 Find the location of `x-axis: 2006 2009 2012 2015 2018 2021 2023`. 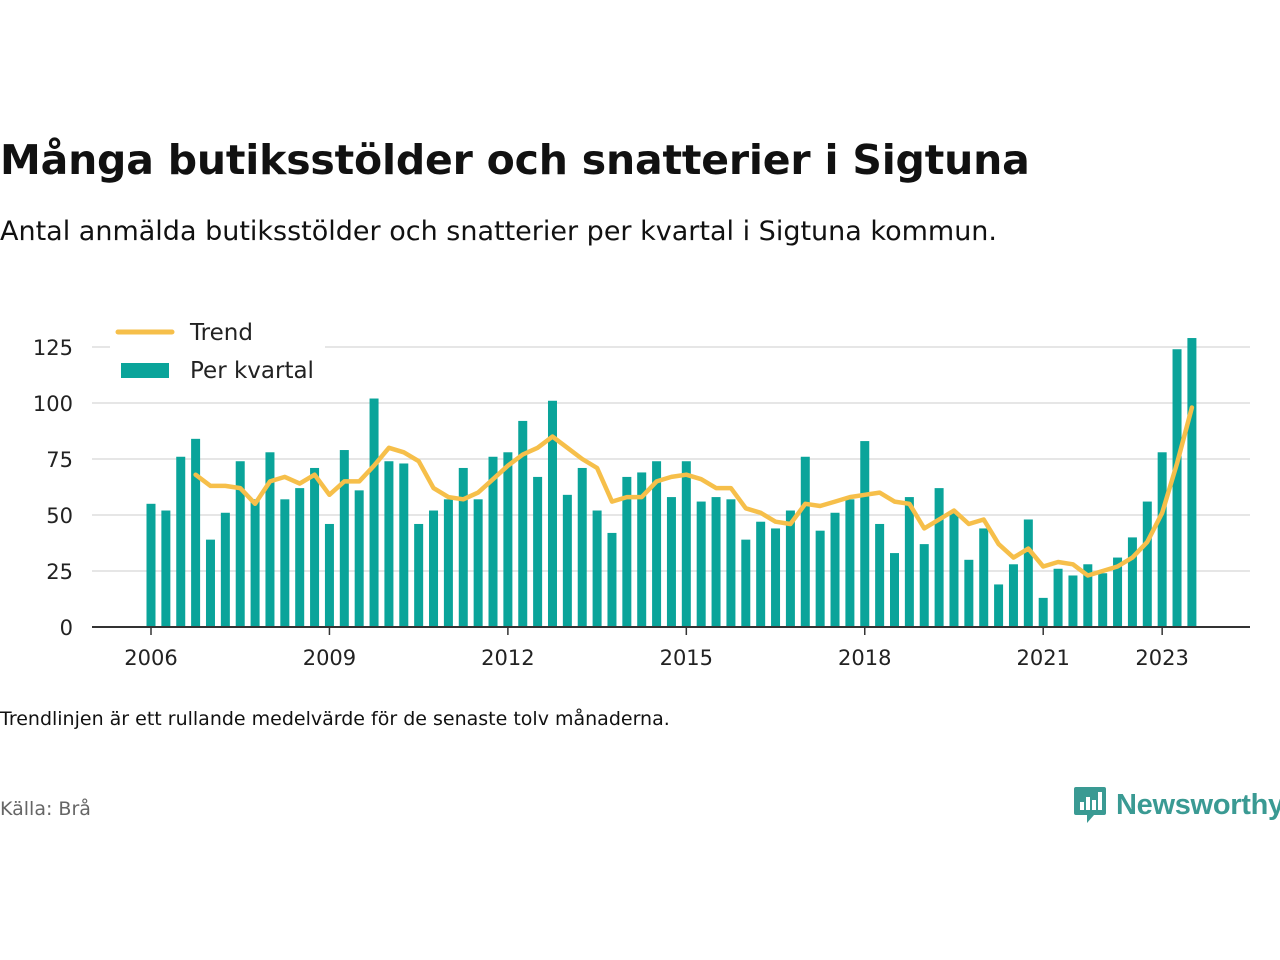

x-axis: 2006 2009 2012 2015 2018 2021 2023 is located at coordinates (671, 648).